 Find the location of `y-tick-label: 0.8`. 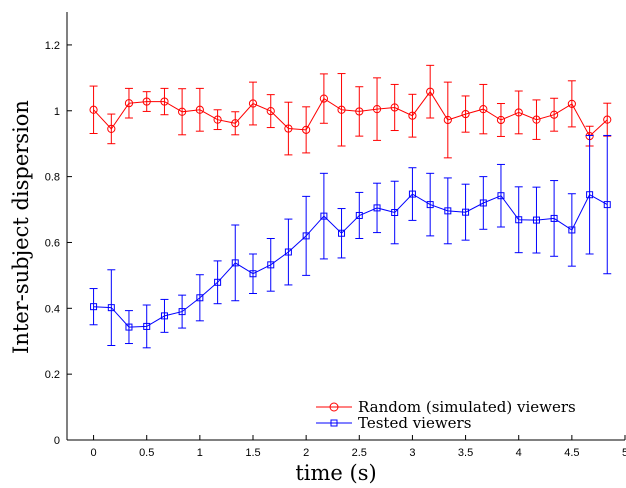

y-tick-label: 0.8 is located at coordinates (52, 178).